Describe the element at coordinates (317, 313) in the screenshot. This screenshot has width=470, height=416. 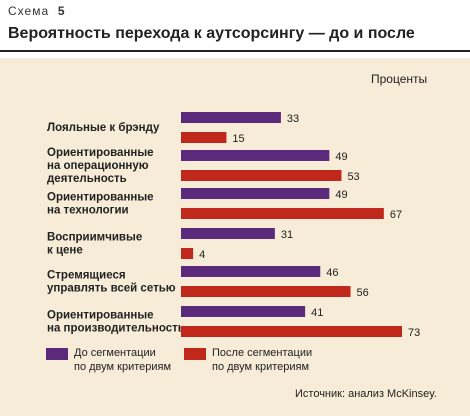
I see `value-label-before-6: 41` at that location.